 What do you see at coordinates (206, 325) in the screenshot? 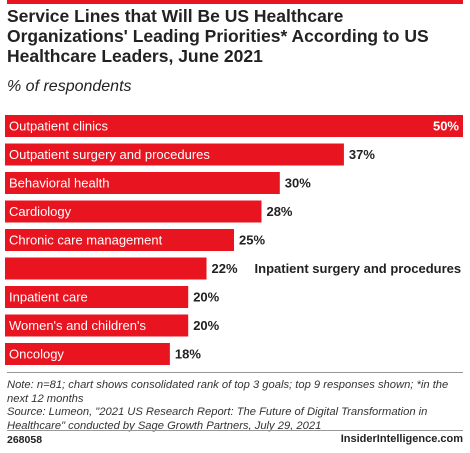
I see `value-label-women-s-and-children-s: 20%` at bounding box center [206, 325].